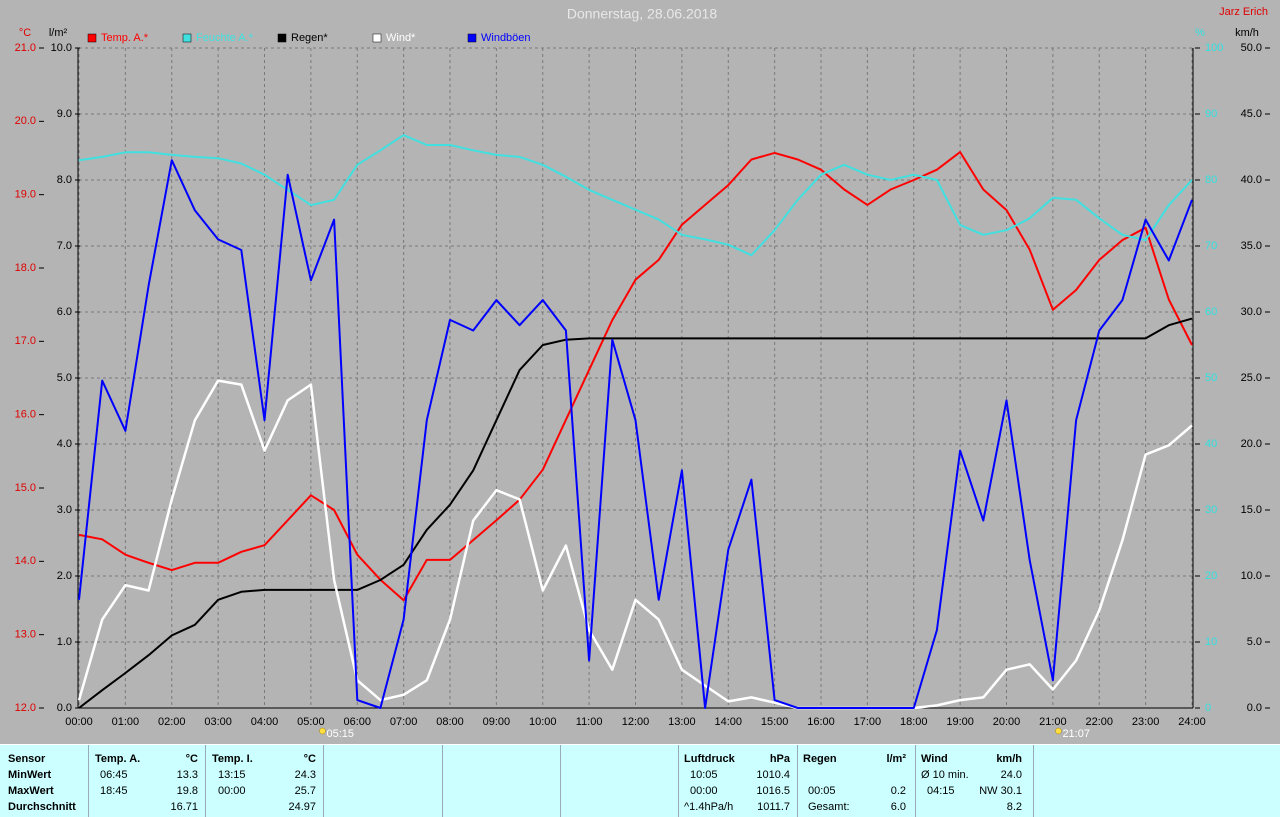 The width and height of the screenshot is (1280, 817). What do you see at coordinates (1251, 114) in the screenshot?
I see `y-tick-label: 45.0` at bounding box center [1251, 114].